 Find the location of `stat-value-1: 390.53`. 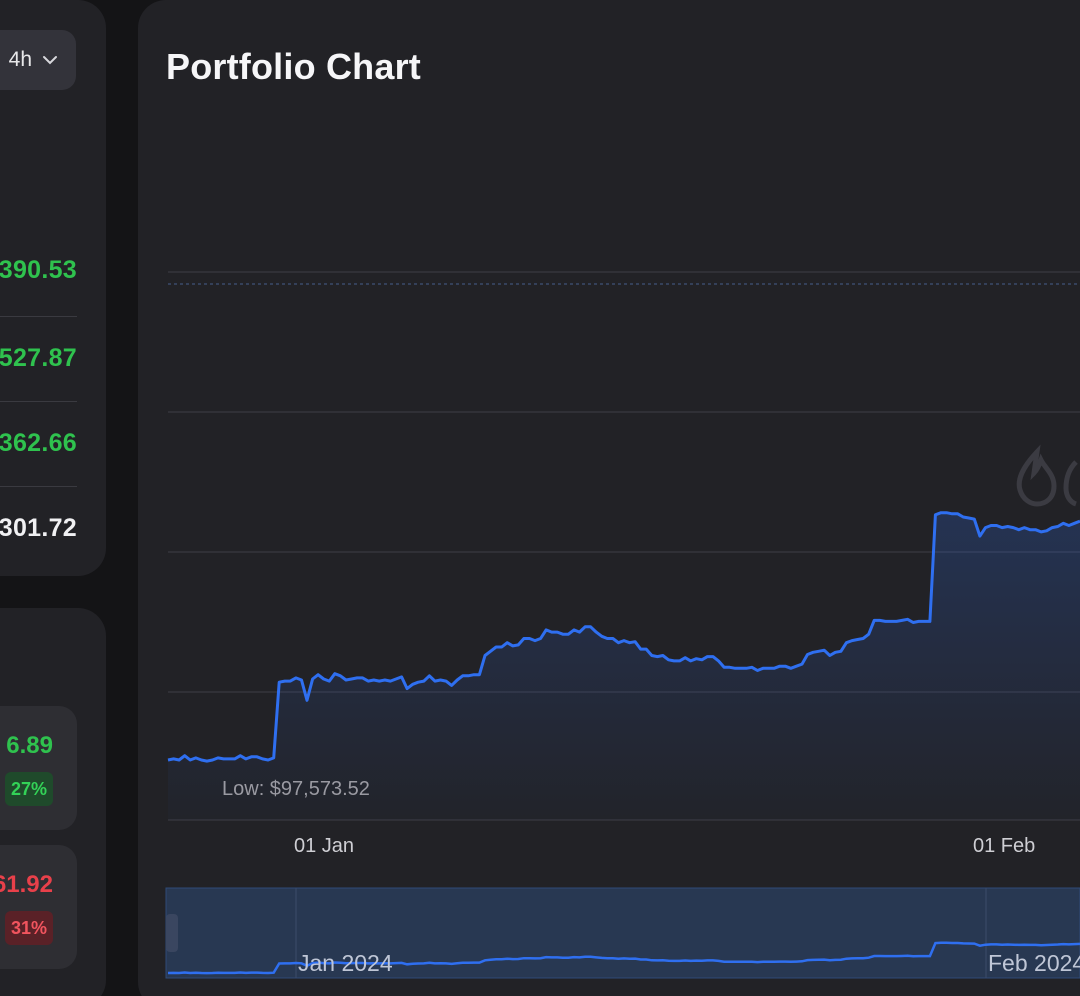

stat-value-1: 390.53 is located at coordinates (38, 269).